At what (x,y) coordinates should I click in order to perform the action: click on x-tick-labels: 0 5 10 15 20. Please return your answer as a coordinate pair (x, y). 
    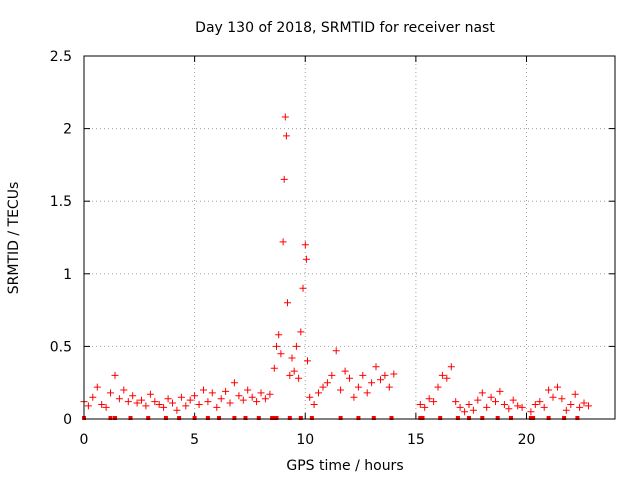
    Looking at the image, I should click on (308, 440).